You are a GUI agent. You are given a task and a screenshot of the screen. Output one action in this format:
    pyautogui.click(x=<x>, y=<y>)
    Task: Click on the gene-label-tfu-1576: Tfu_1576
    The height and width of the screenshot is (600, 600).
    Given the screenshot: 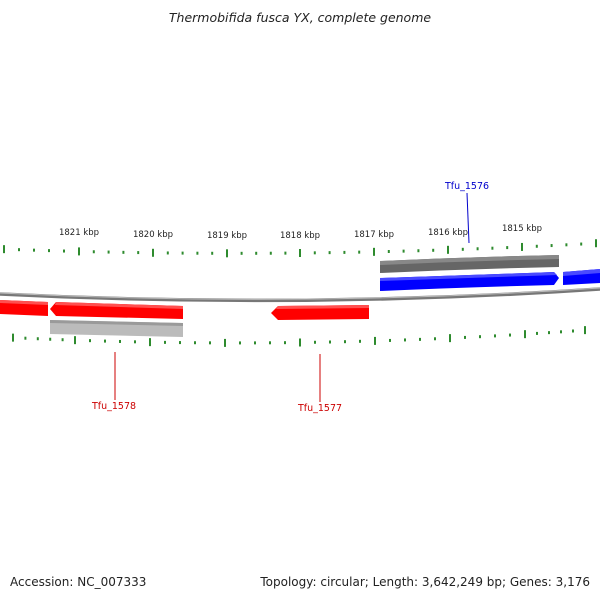 What is the action you would take?
    pyautogui.click(x=466, y=186)
    